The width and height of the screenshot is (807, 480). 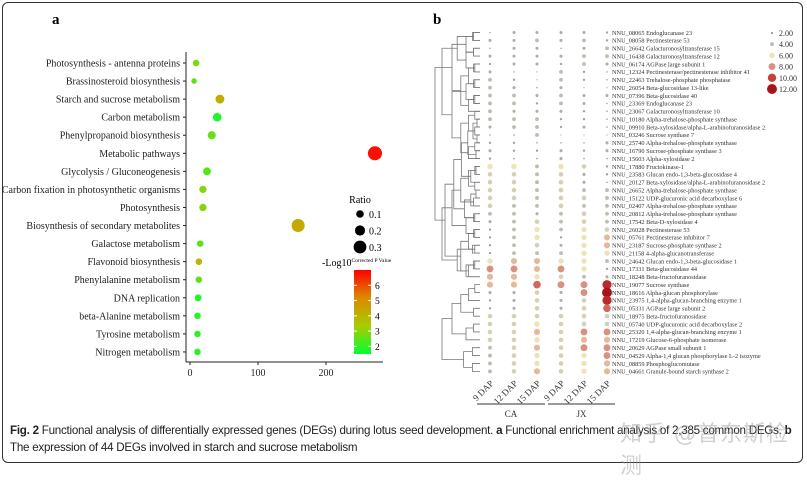 I want to click on gene-label: NNU_05761 Pectinesterase inhibitor 7, so click(x=661, y=238).